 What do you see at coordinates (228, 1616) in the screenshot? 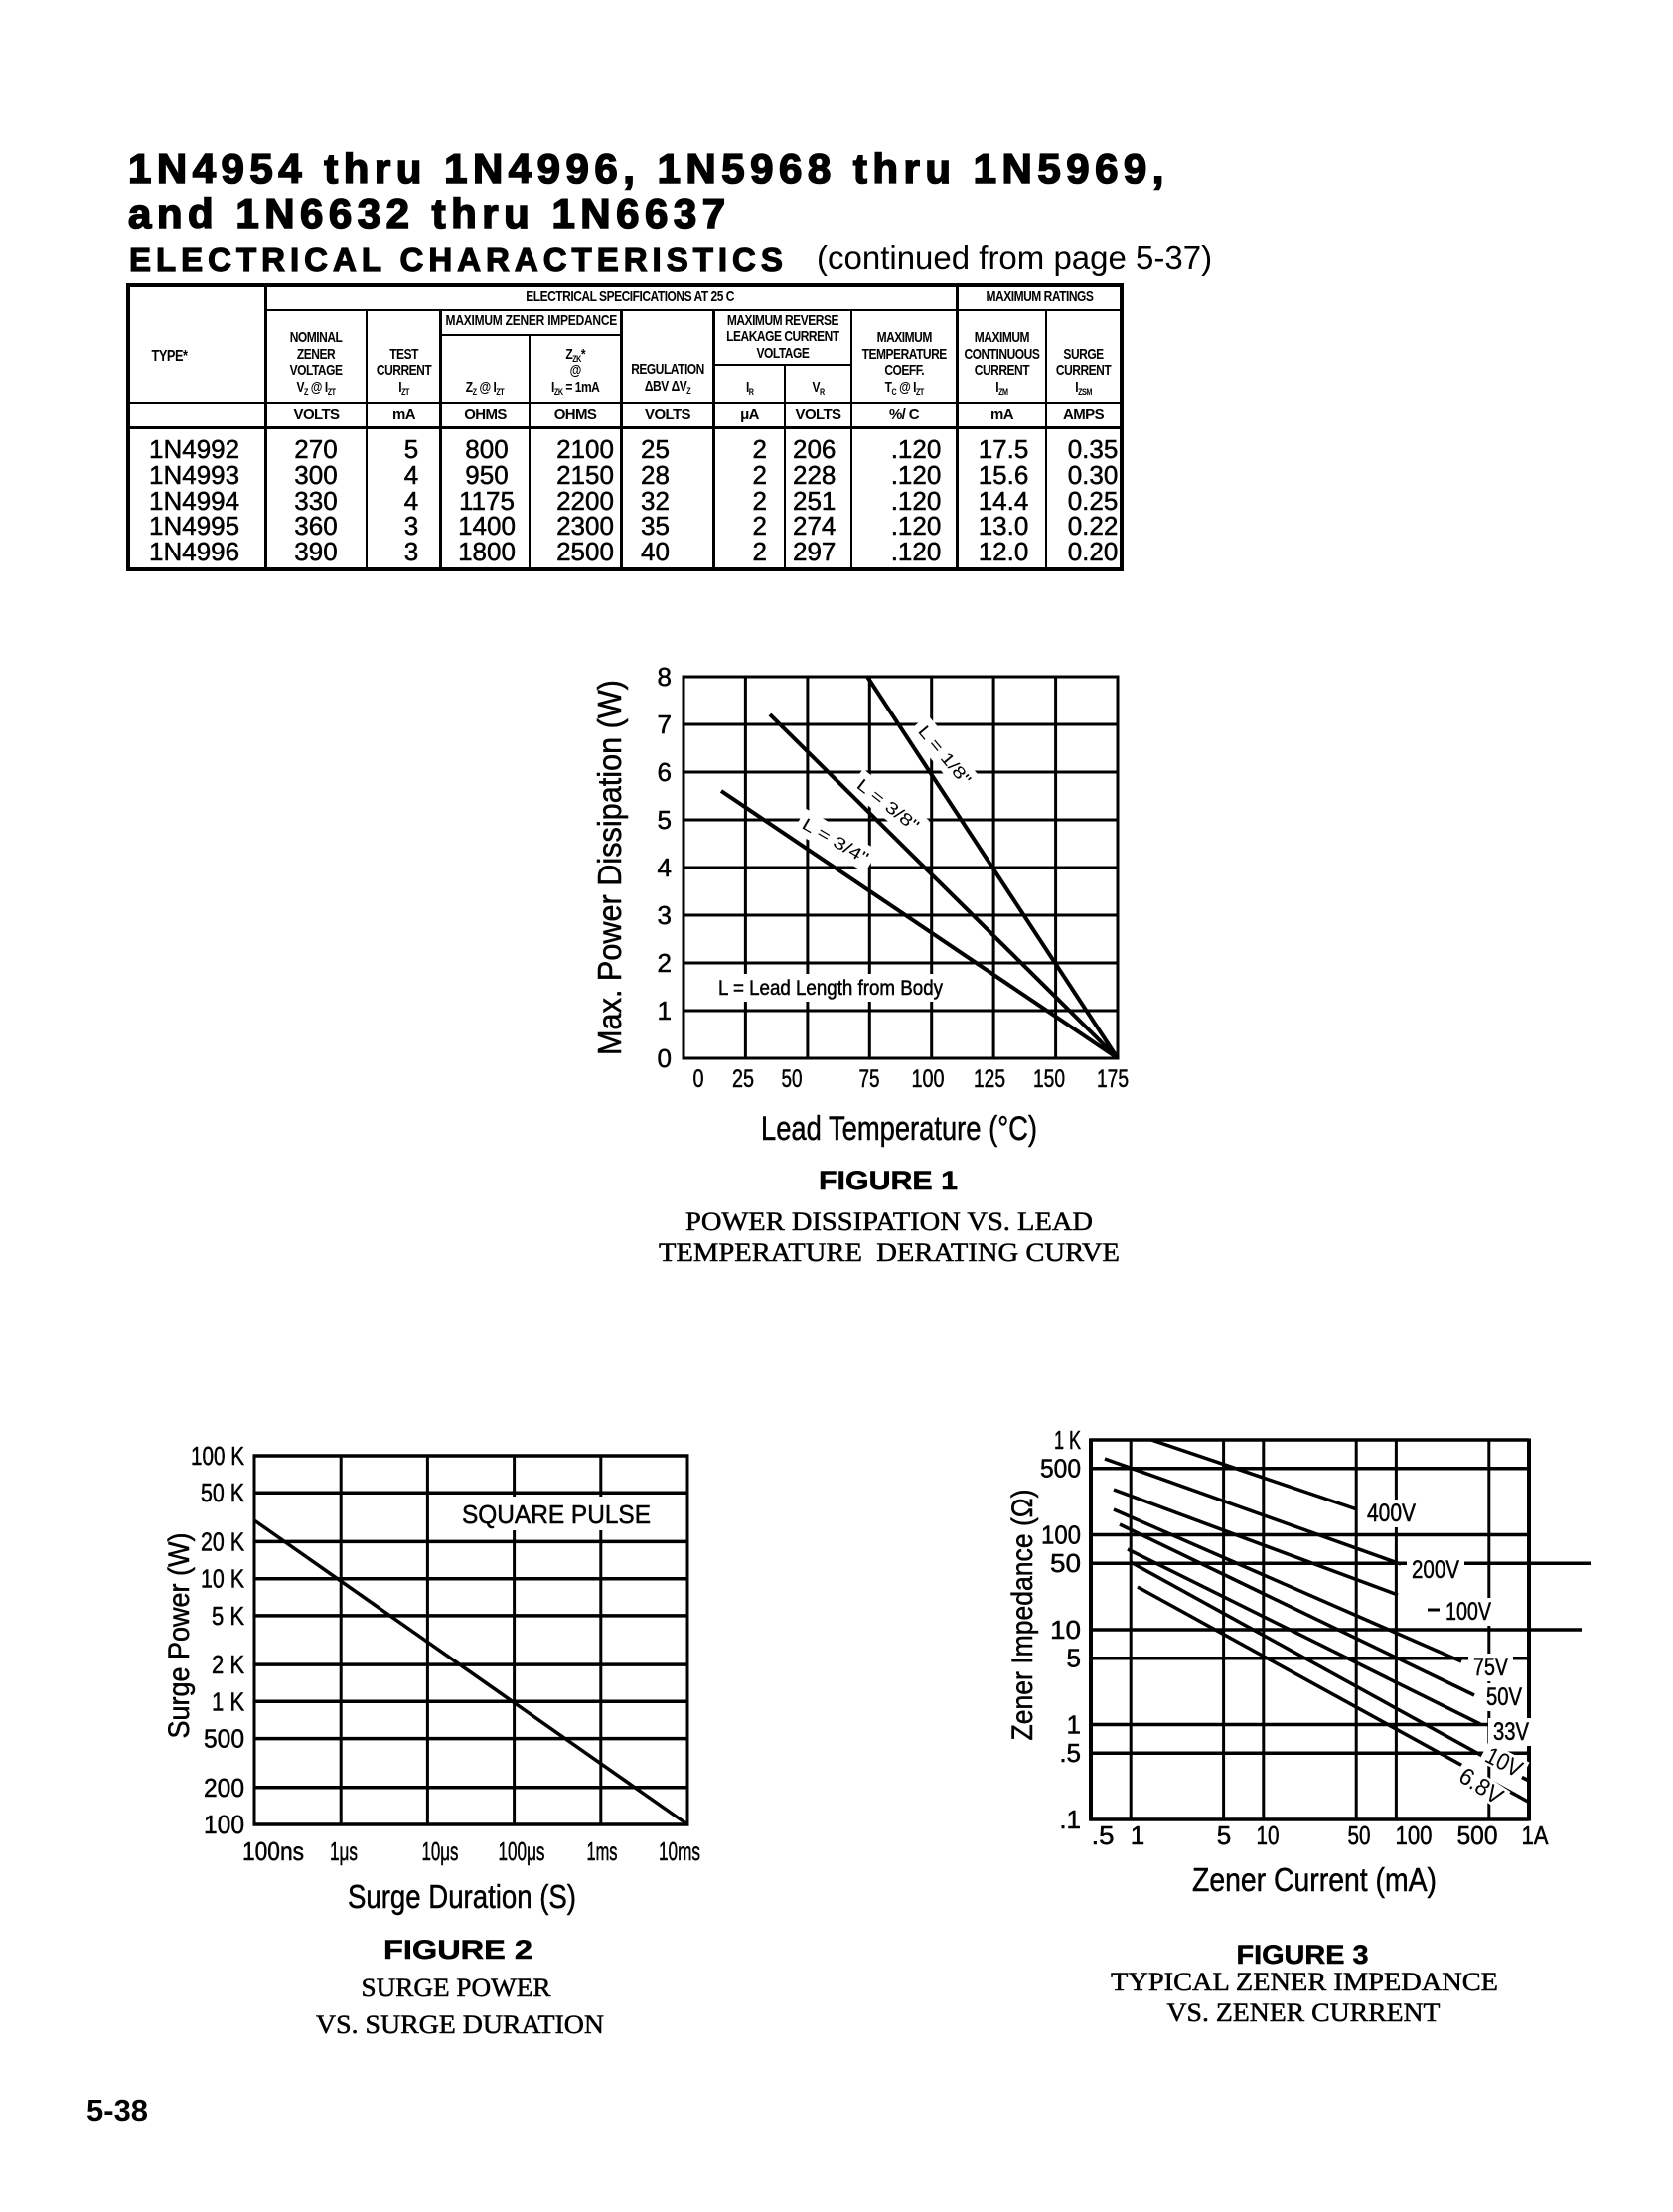
I see `svg-text: 5 K` at bounding box center [228, 1616].